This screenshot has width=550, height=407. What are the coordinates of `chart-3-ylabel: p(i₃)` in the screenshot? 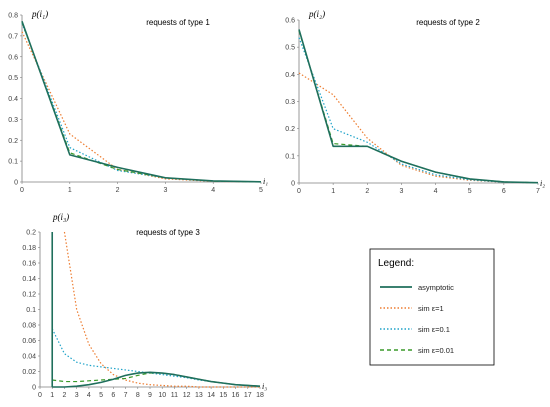 It's located at (60, 217).